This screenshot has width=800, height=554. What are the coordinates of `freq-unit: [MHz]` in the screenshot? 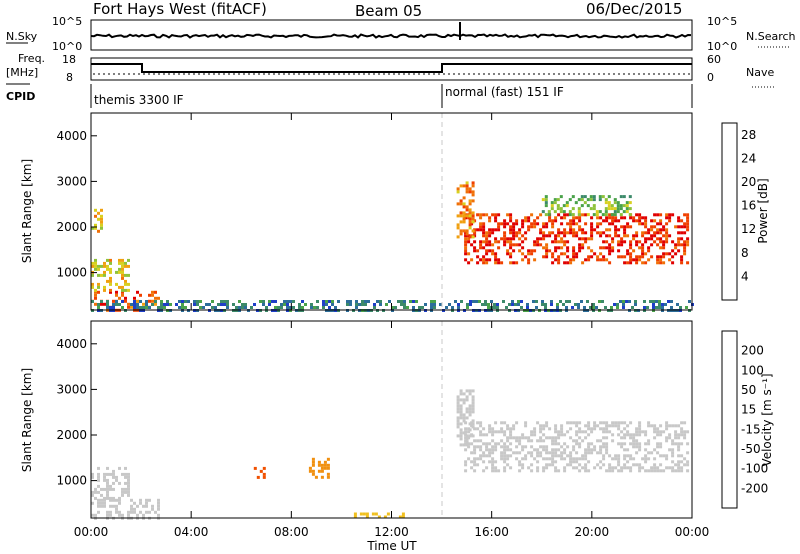 It's located at (22, 72).